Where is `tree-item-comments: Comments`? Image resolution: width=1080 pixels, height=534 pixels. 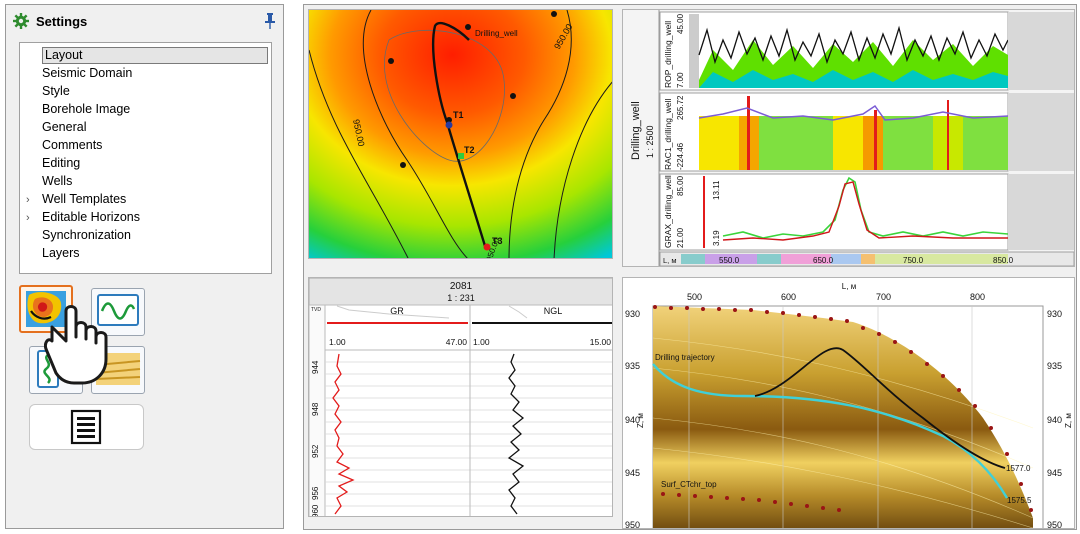 tree-item-comments: Comments is located at coordinates (64, 145).